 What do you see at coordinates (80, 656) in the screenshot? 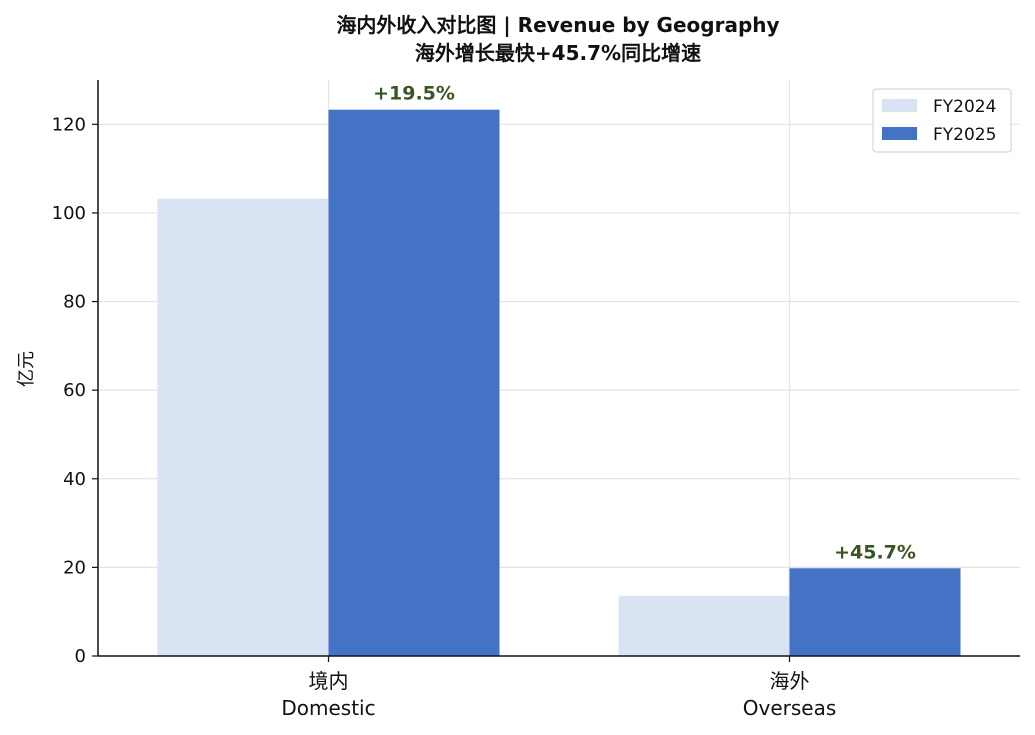
I see `y-tick-label: 0` at bounding box center [80, 656].